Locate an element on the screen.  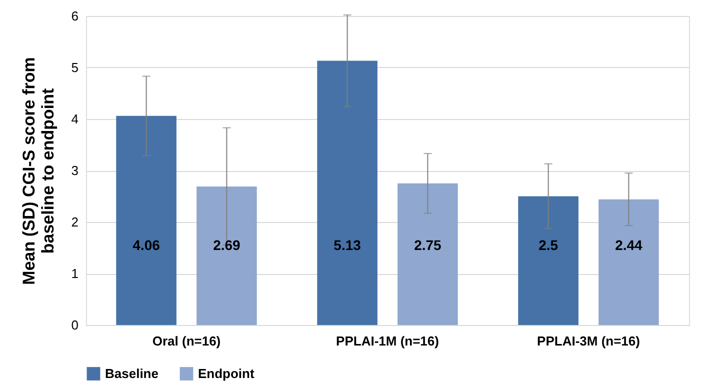
x-tick-label: PPLAI-1M (n=16) is located at coordinates (387, 341).